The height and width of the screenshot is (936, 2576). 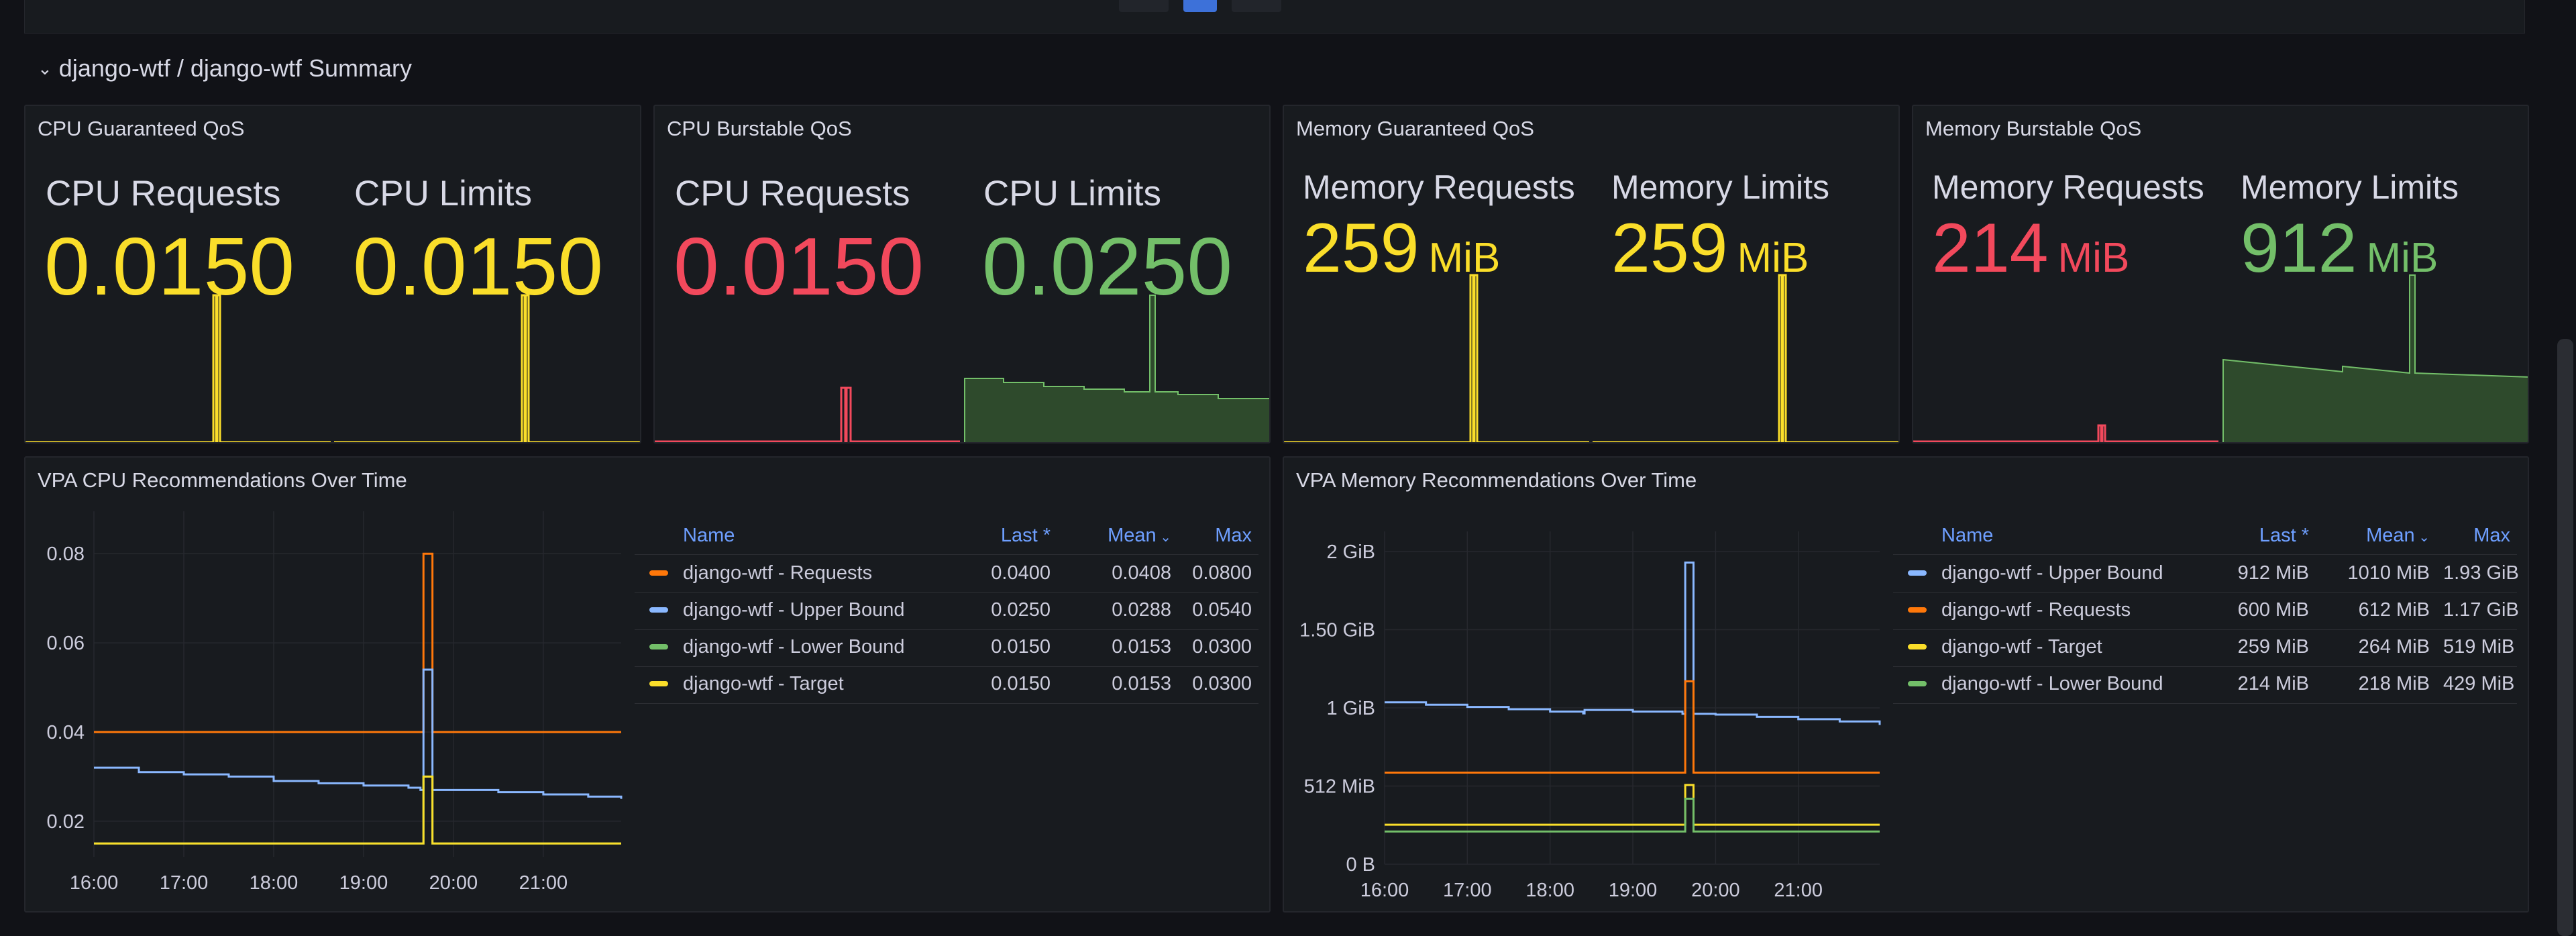 I want to click on y-tick-label: 0.08, so click(x=66, y=554).